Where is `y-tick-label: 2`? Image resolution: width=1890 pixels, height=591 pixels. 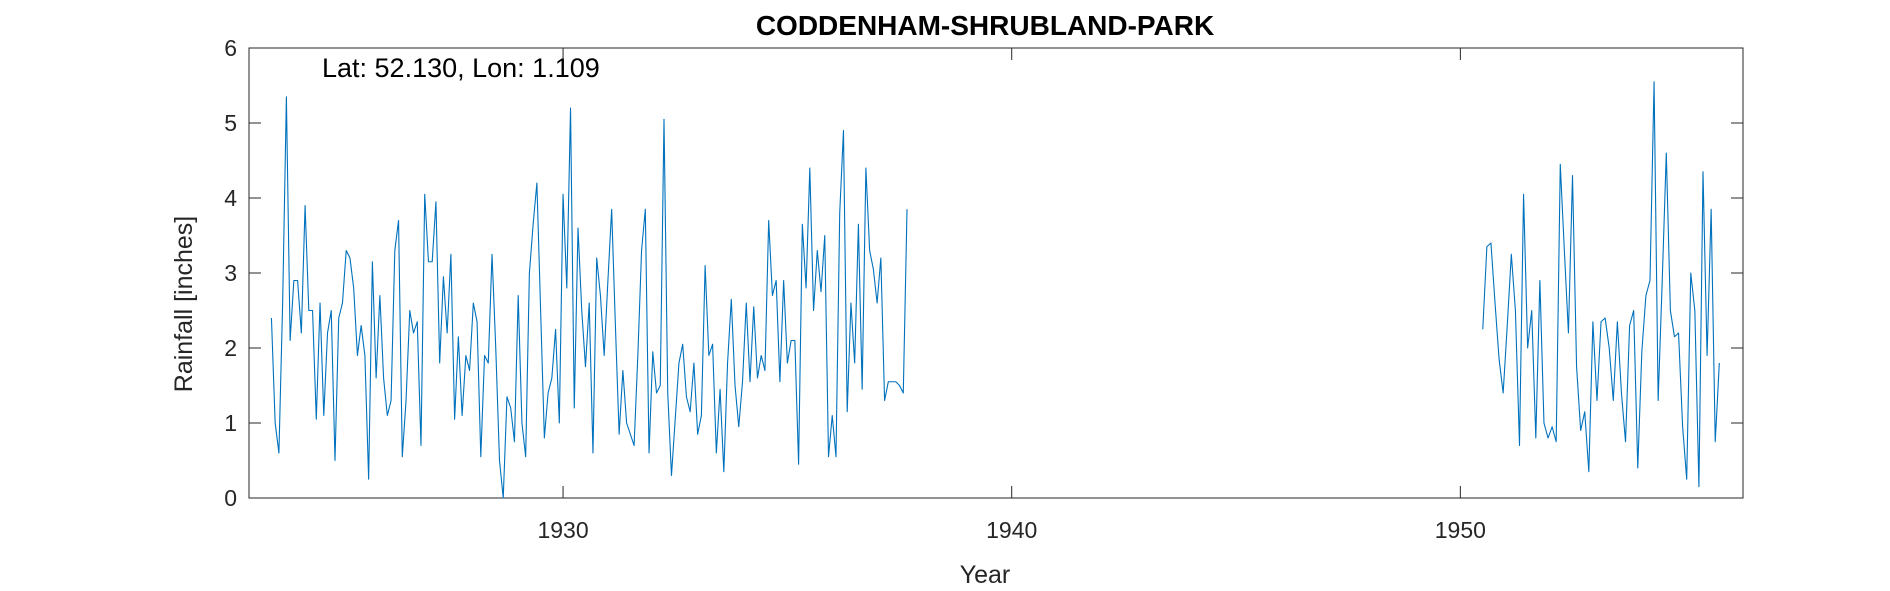 y-tick-label: 2 is located at coordinates (230, 348).